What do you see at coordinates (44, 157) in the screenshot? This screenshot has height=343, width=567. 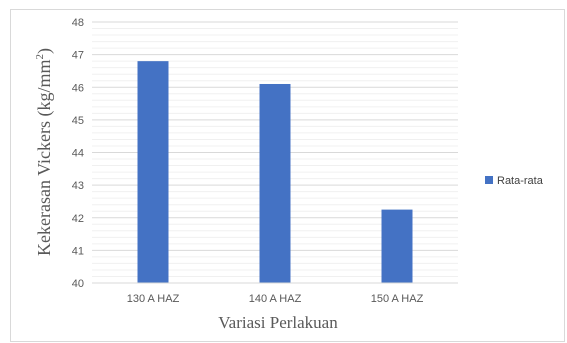 I see `y-axis-title-main: Kekerasan Vickers (kg/mm` at bounding box center [44, 157].